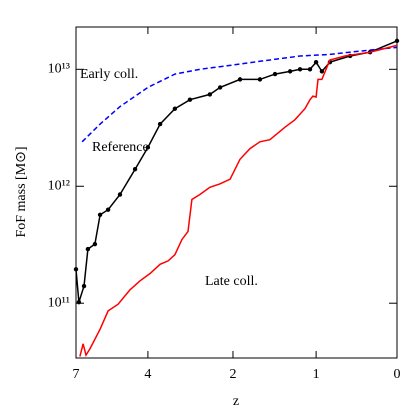 The image size is (416, 416). What do you see at coordinates (147, 374) in the screenshot?
I see `x-tick-label: 4` at bounding box center [147, 374].